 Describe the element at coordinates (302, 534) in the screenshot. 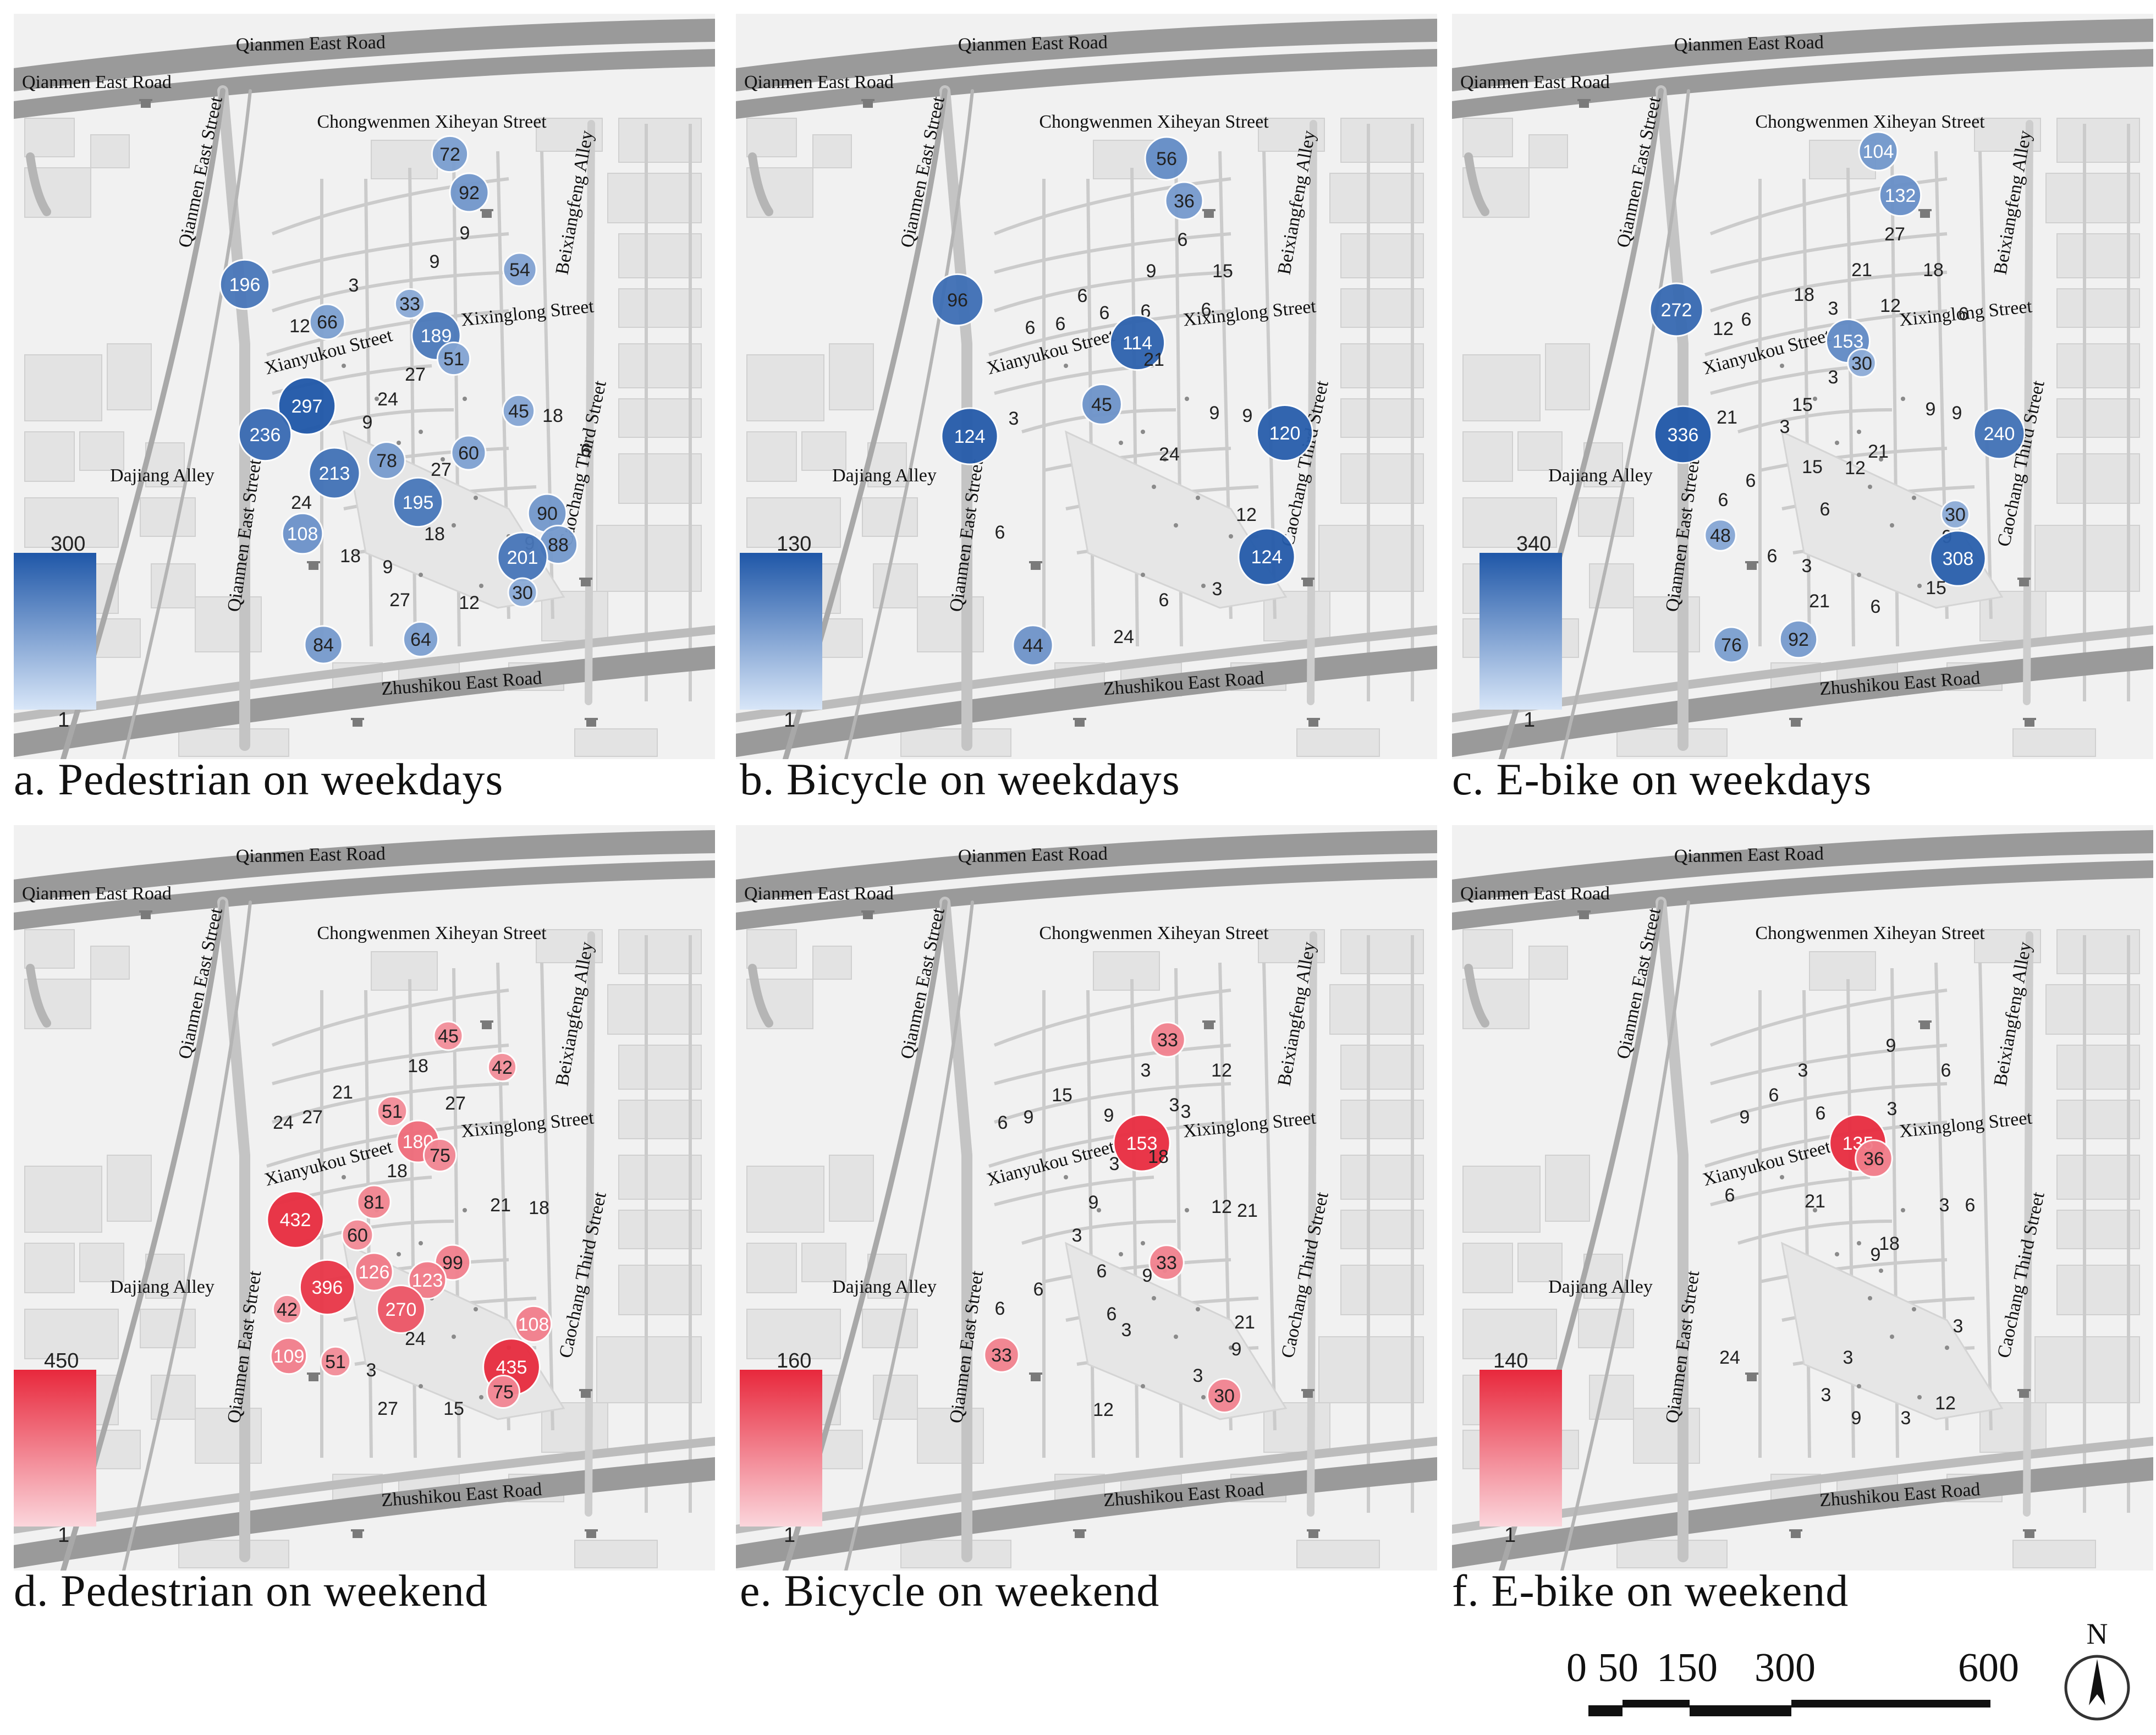

I see `flow-node-value: 108` at that location.